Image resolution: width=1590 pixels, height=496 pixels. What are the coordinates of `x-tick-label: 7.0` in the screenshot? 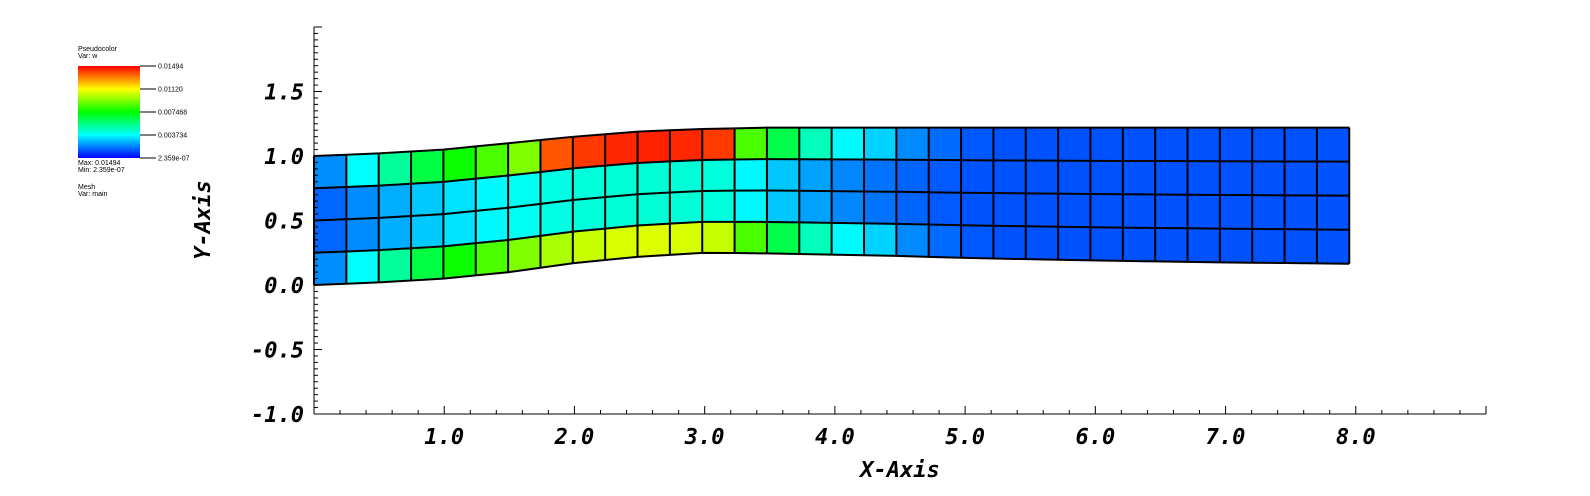 It's located at (1226, 437).